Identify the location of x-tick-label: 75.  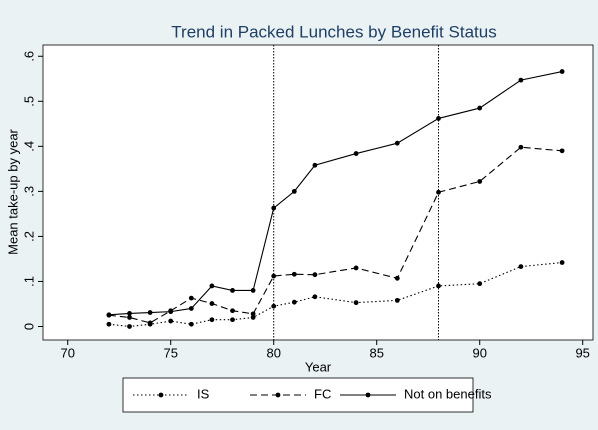
(170, 352).